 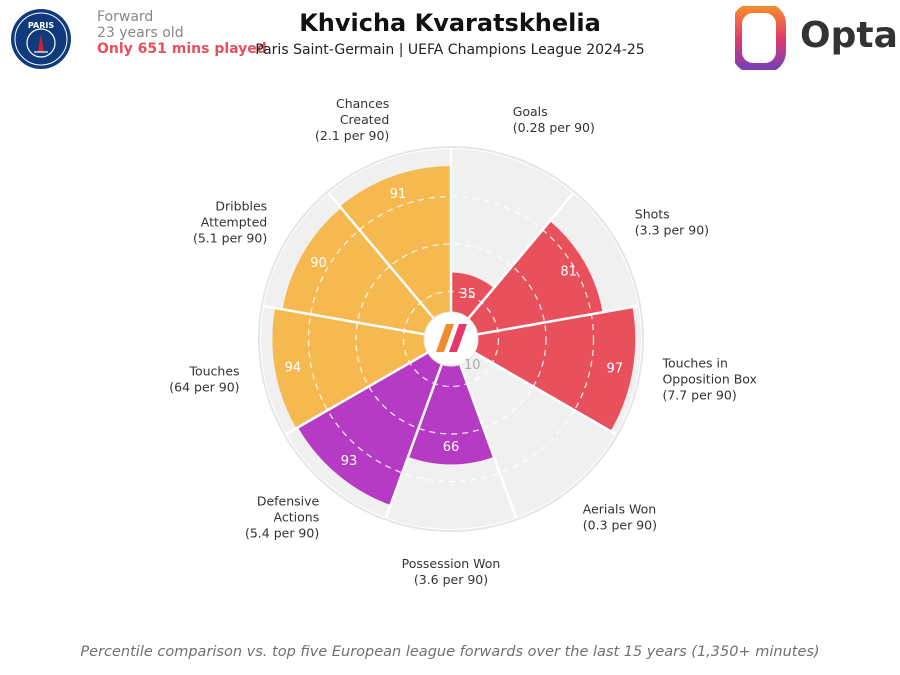 What do you see at coordinates (140, 33) in the screenshot?
I see `player-age: 23 years old` at bounding box center [140, 33].